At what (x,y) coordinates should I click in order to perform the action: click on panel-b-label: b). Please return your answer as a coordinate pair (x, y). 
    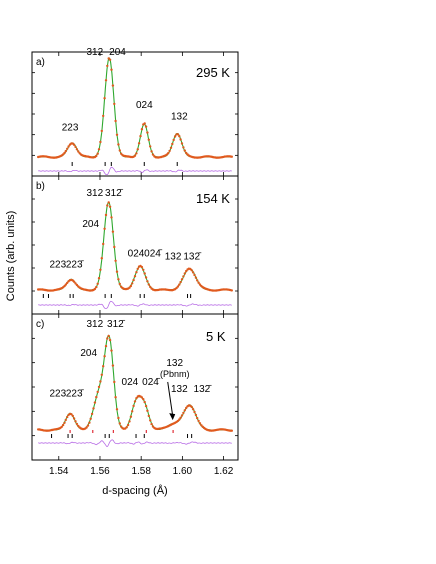
    Looking at the image, I should click on (40, 186).